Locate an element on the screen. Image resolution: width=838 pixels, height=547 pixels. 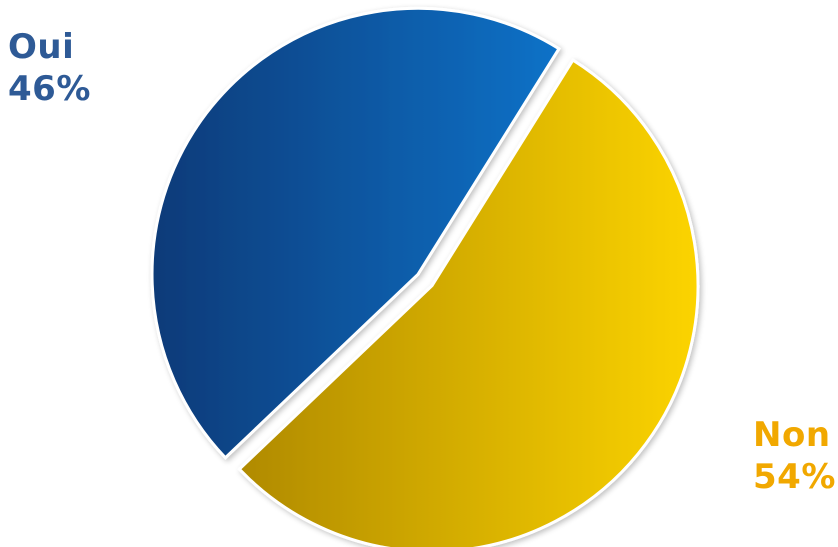
slice-name-oui: Oui is located at coordinates (41, 47).